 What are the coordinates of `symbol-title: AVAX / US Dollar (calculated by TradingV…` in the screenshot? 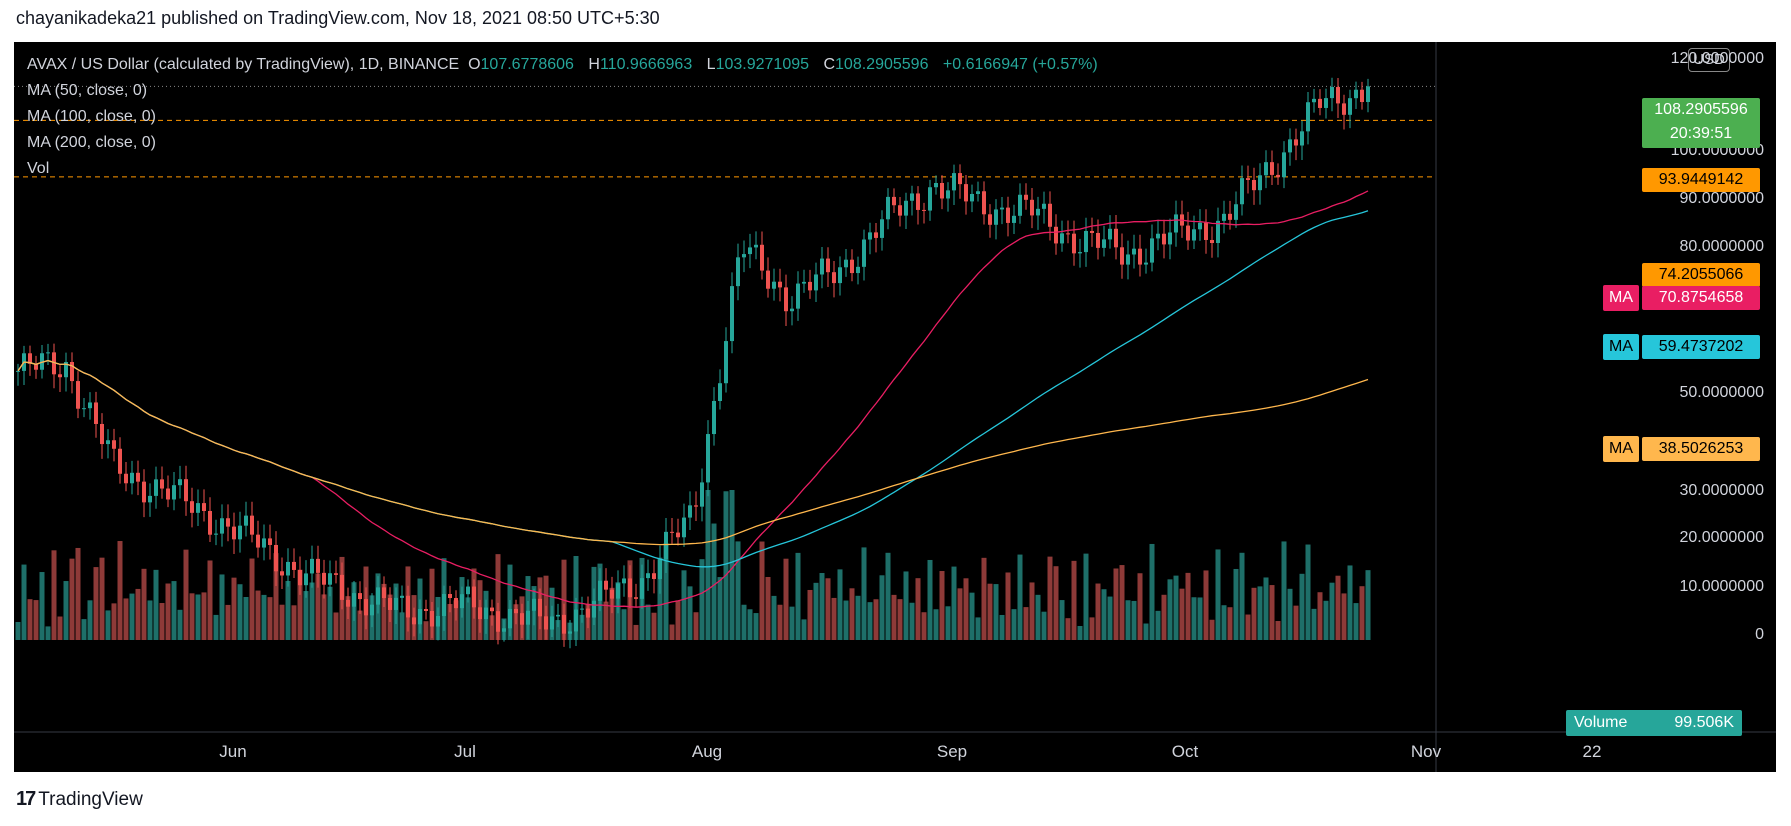 It's located at (243, 64).